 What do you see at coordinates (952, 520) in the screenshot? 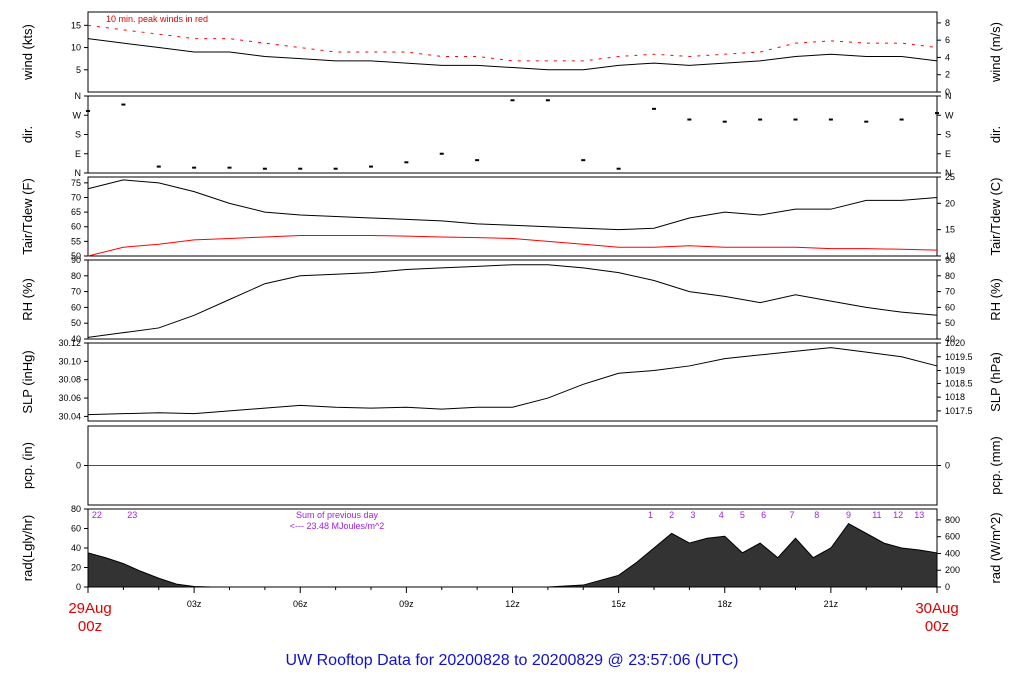
I see `rad-right-tick-label: 800` at bounding box center [952, 520].